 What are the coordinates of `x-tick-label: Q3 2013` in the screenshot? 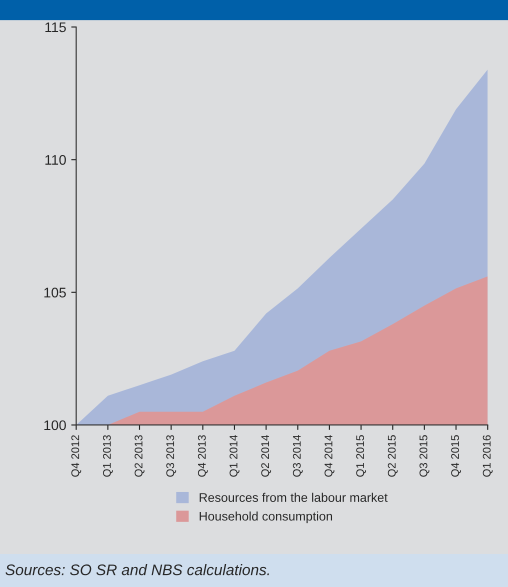 It's located at (171, 456).